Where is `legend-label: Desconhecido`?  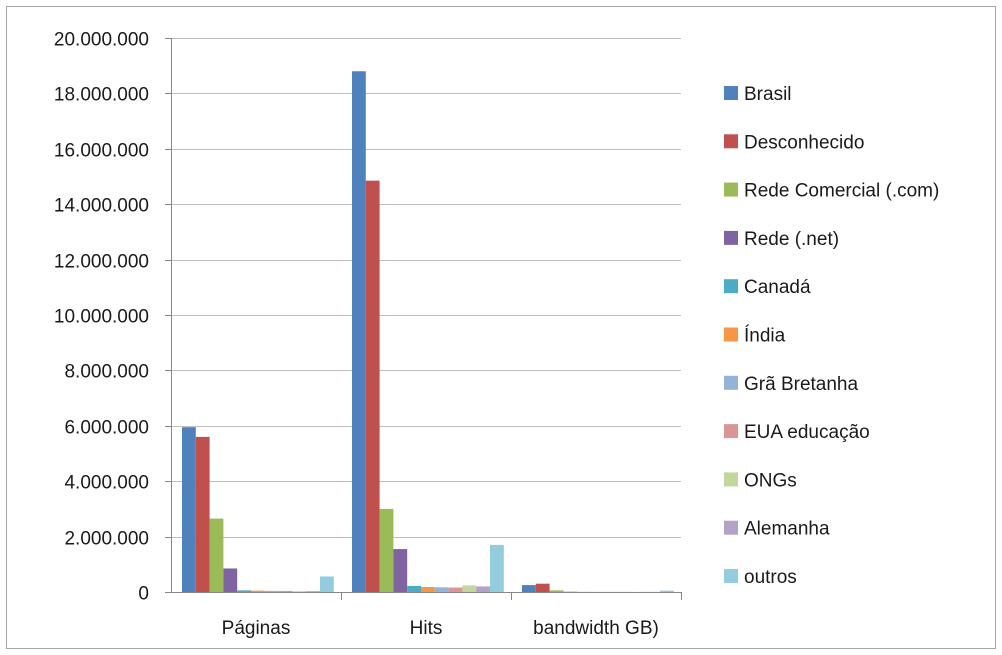
legend-label: Desconhecido is located at coordinates (804, 142).